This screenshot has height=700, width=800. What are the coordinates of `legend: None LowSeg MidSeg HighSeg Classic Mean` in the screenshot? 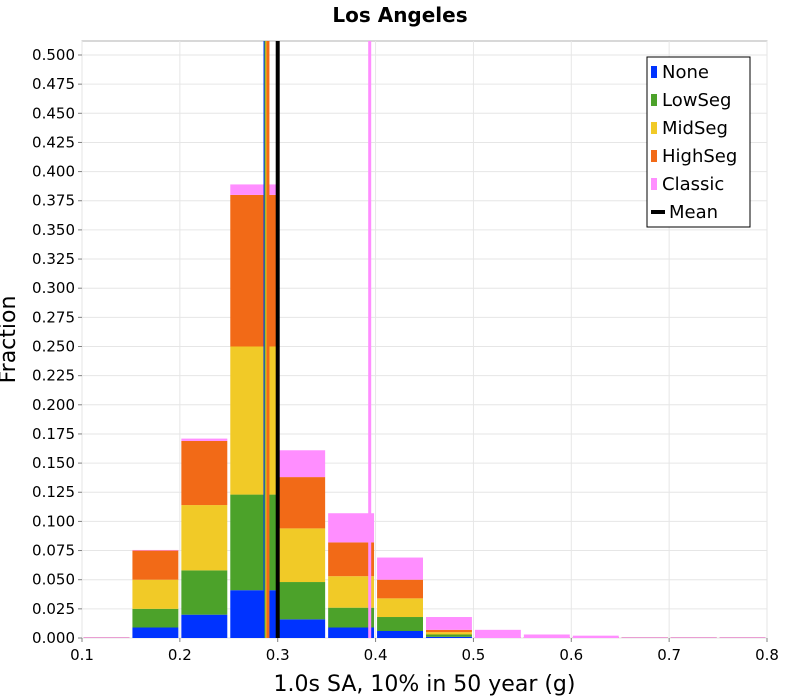 It's located at (698, 142).